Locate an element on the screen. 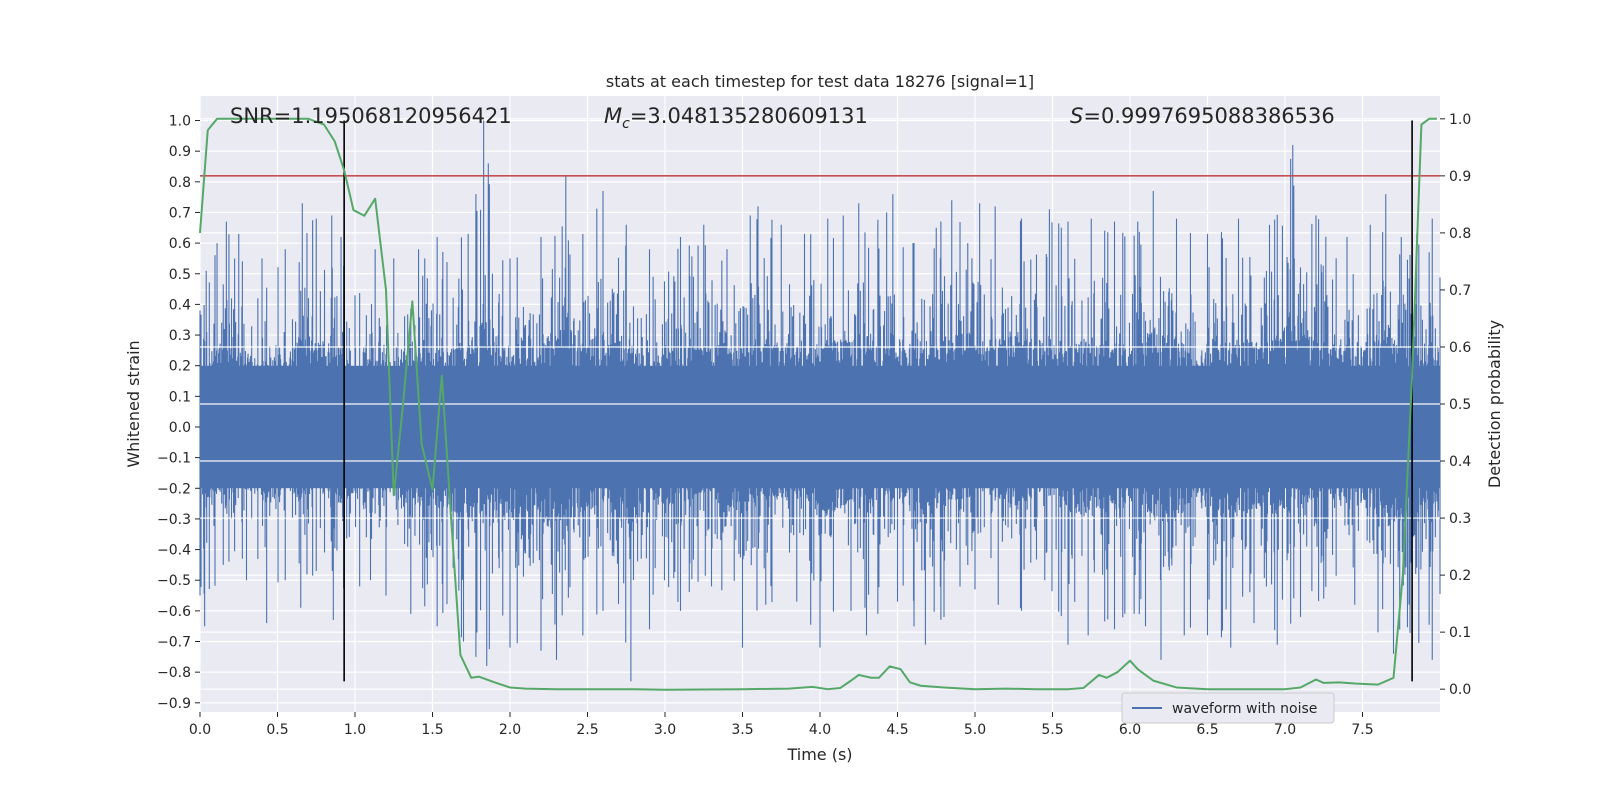 This screenshot has width=1600, height=800. score-annotation: S=0.9997695088386536 is located at coordinates (1202, 116).